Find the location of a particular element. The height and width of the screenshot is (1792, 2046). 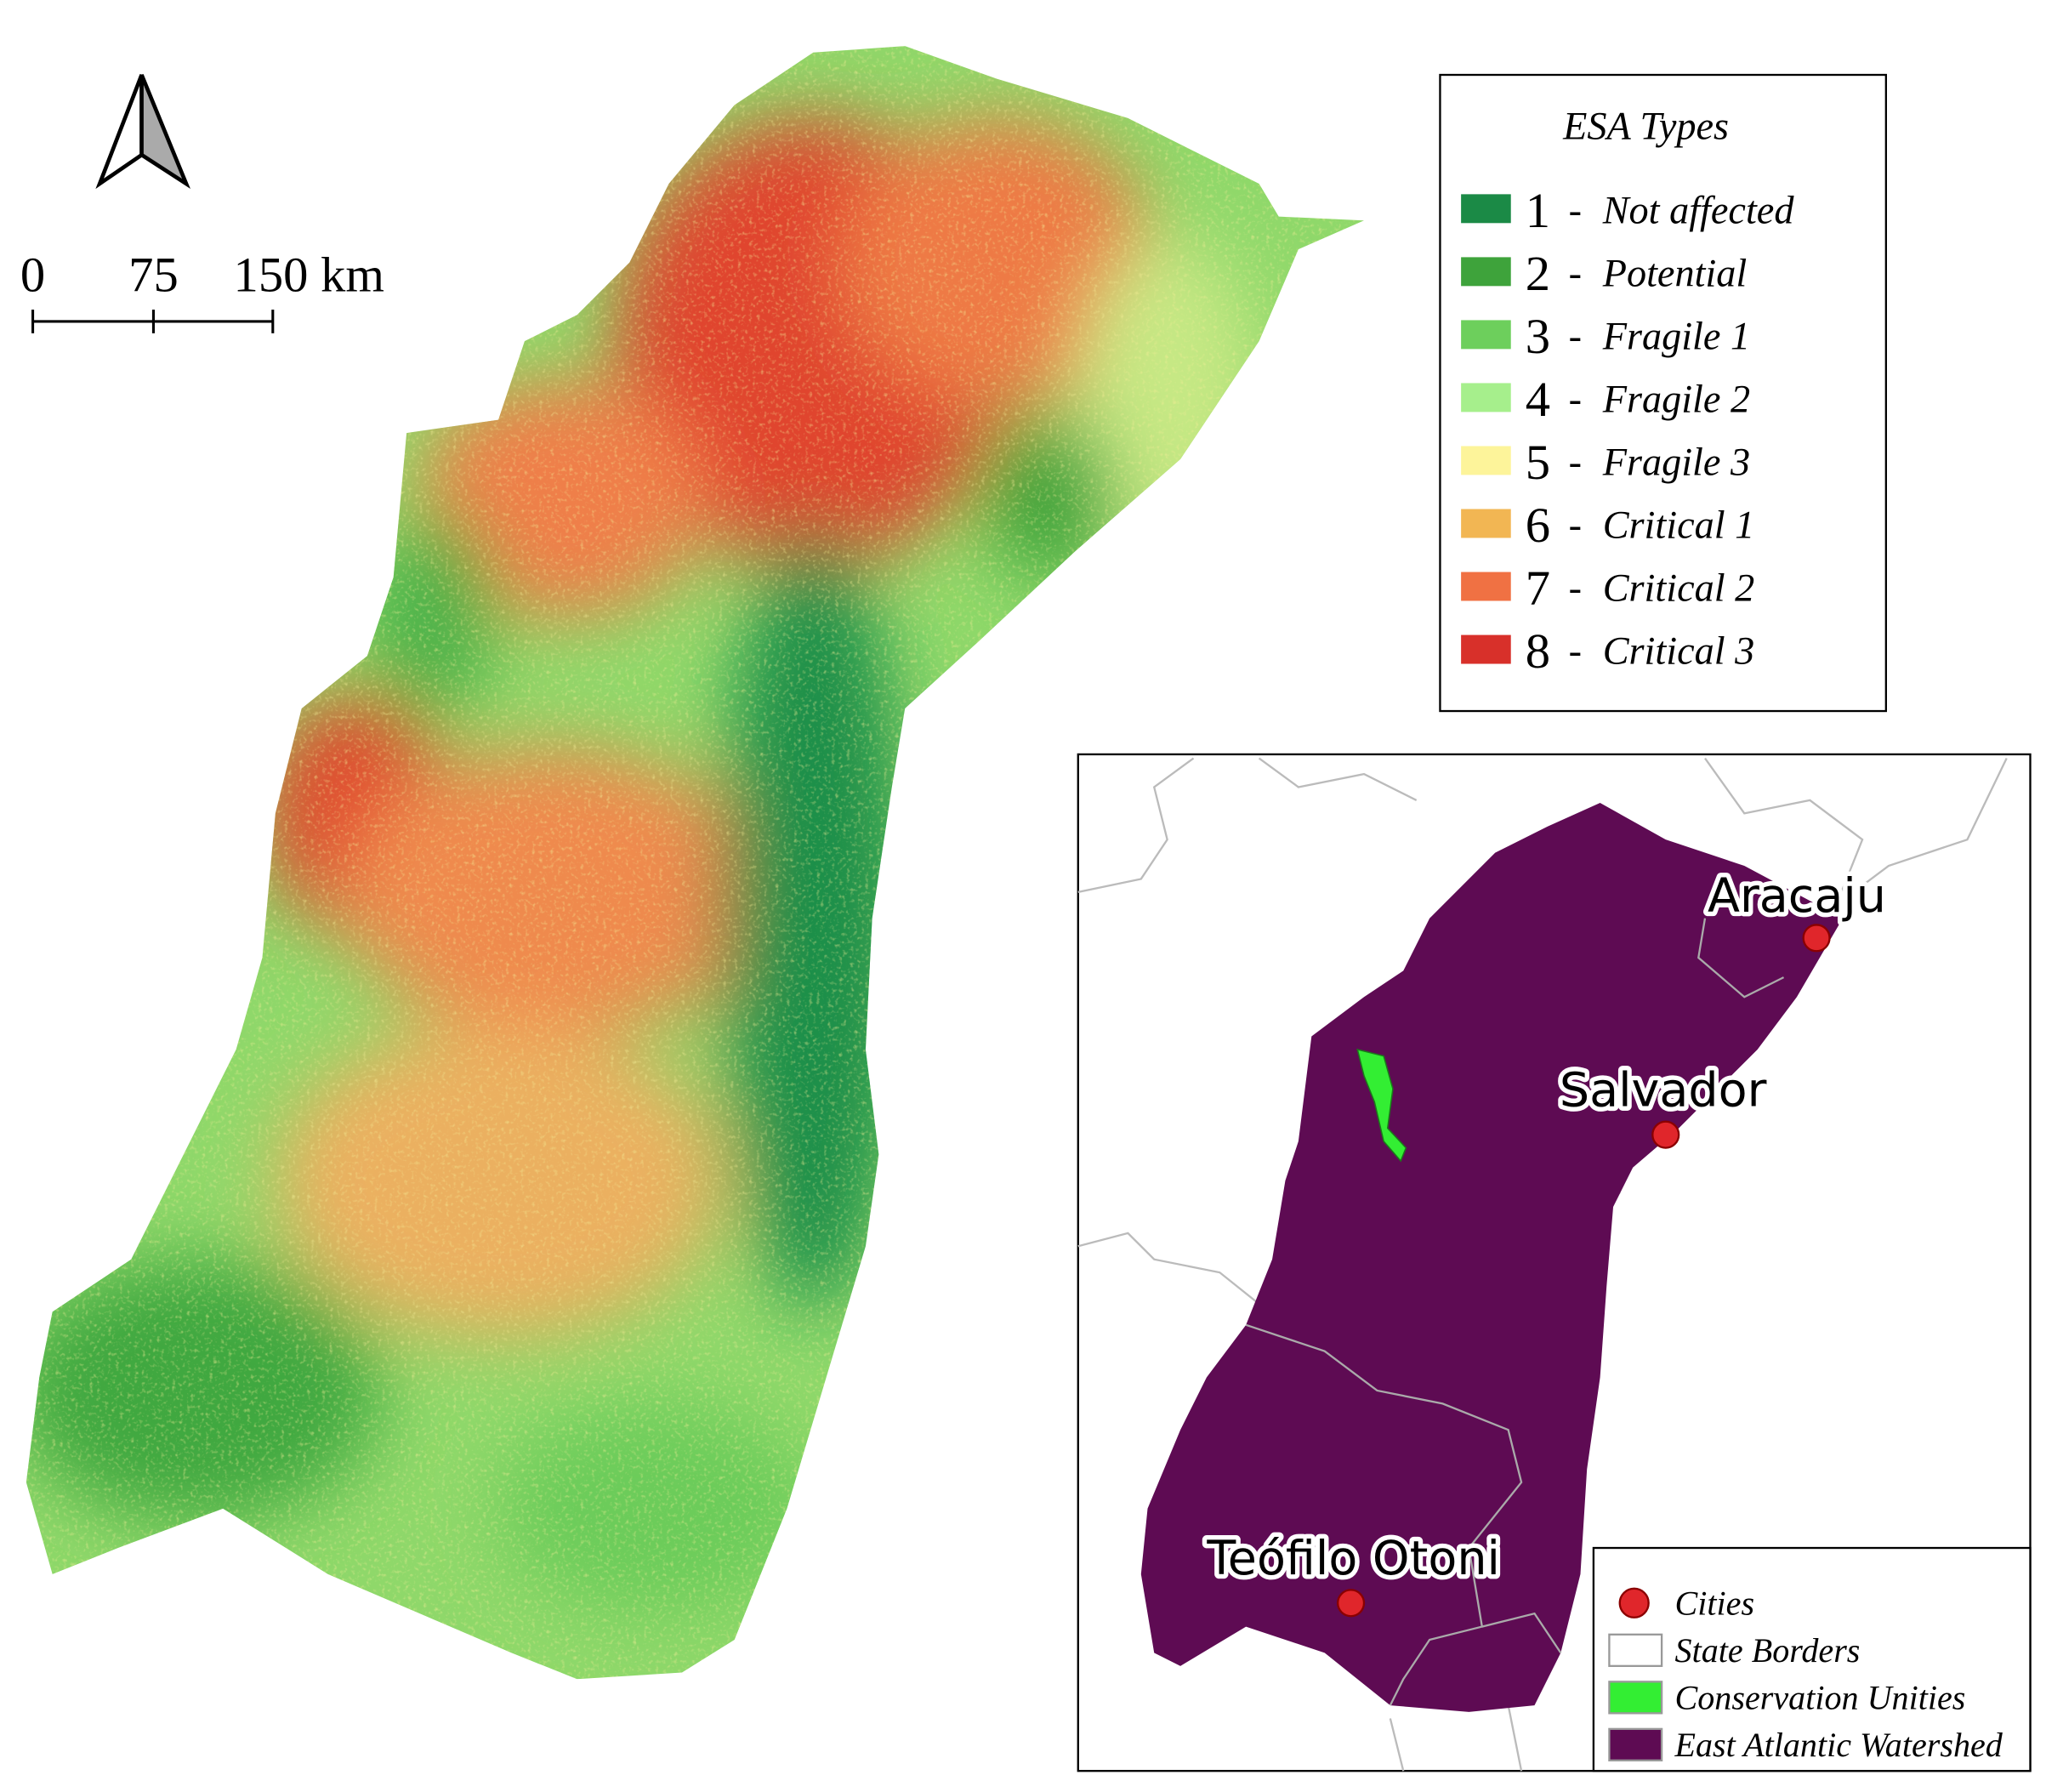

scale-label: 150 km is located at coordinates (309, 274).